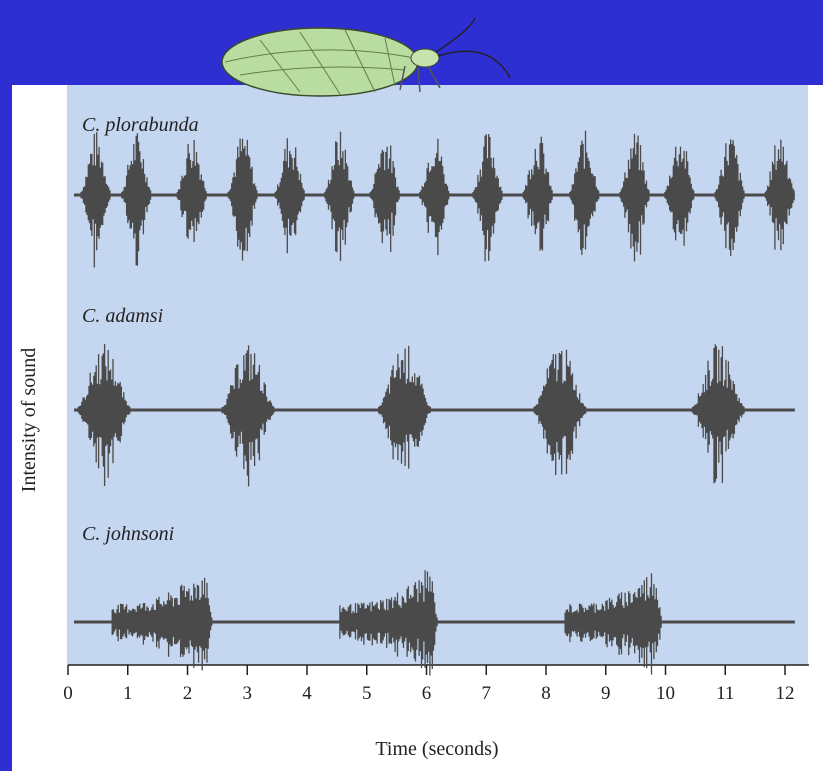 This screenshot has width=823, height=771. Describe the element at coordinates (248, 693) in the screenshot. I see `x-tick-label: 3` at that location.